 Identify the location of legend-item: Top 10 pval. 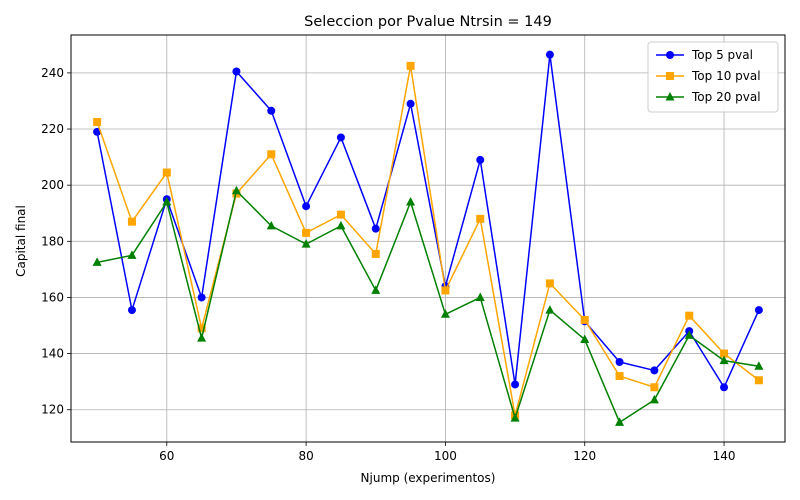
(708, 76).